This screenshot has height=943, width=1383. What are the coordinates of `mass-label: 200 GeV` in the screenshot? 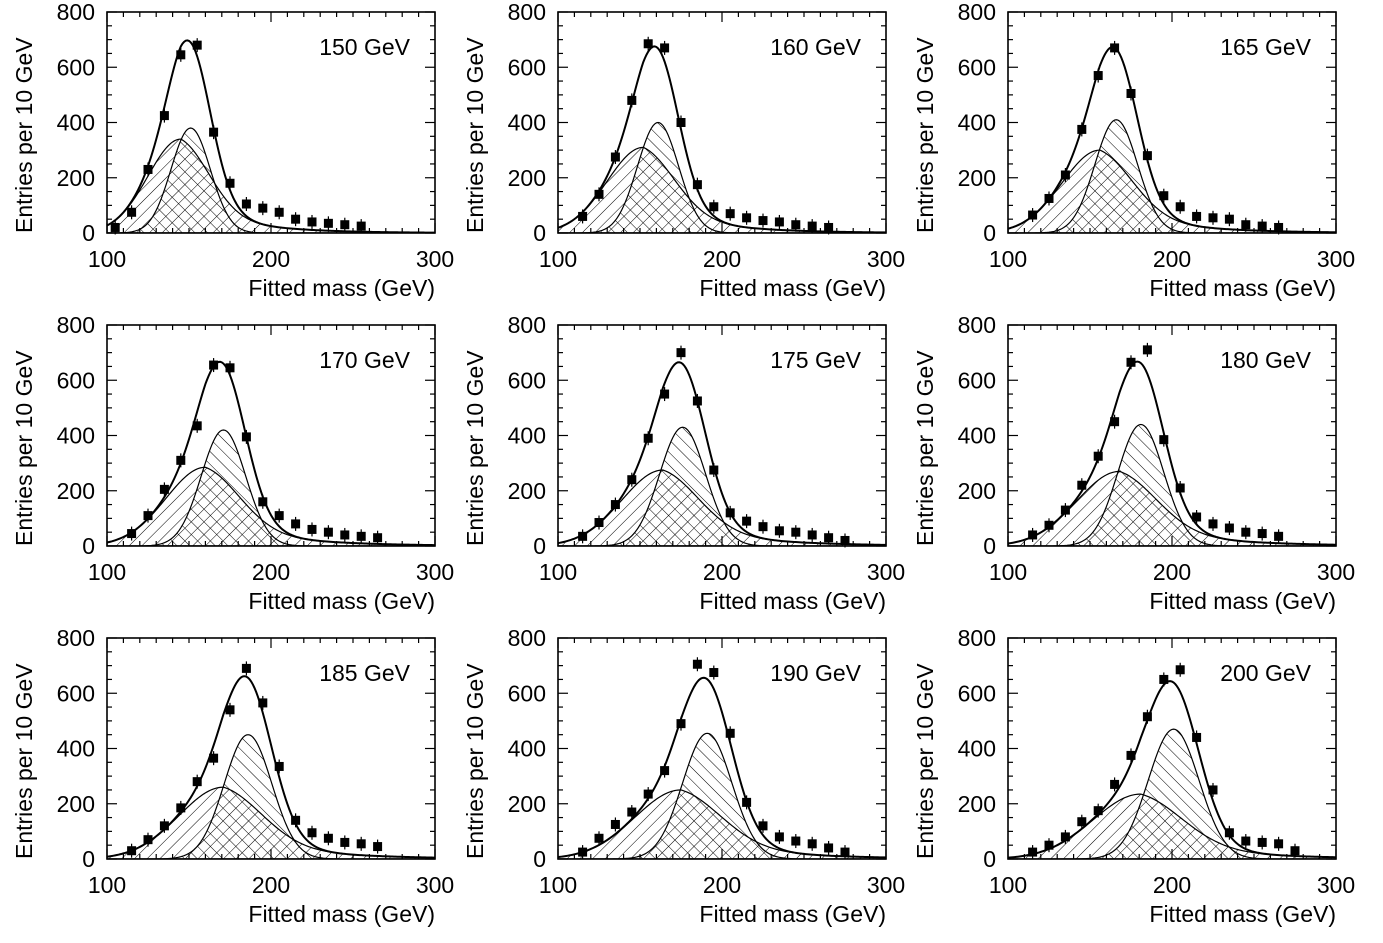 It's located at (1265, 673).